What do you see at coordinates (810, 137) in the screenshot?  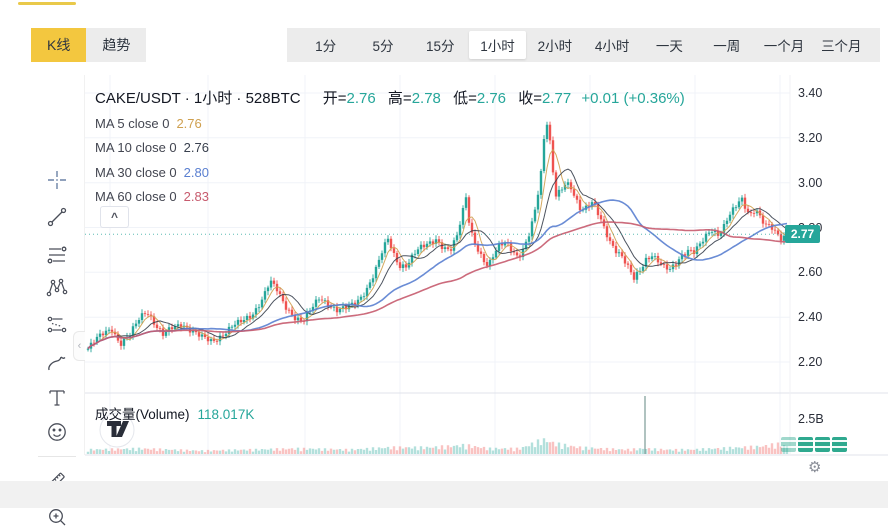 I see `price-tick: 3.20` at bounding box center [810, 137].